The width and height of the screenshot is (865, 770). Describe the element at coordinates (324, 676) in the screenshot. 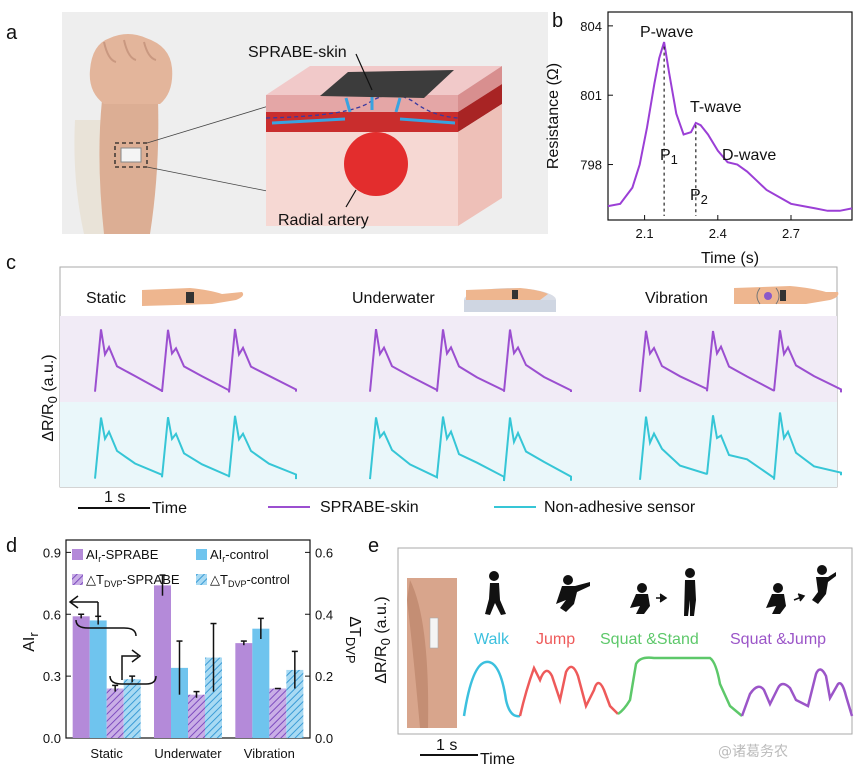

I see `panel-d-right-tick-label: 0.2` at that location.